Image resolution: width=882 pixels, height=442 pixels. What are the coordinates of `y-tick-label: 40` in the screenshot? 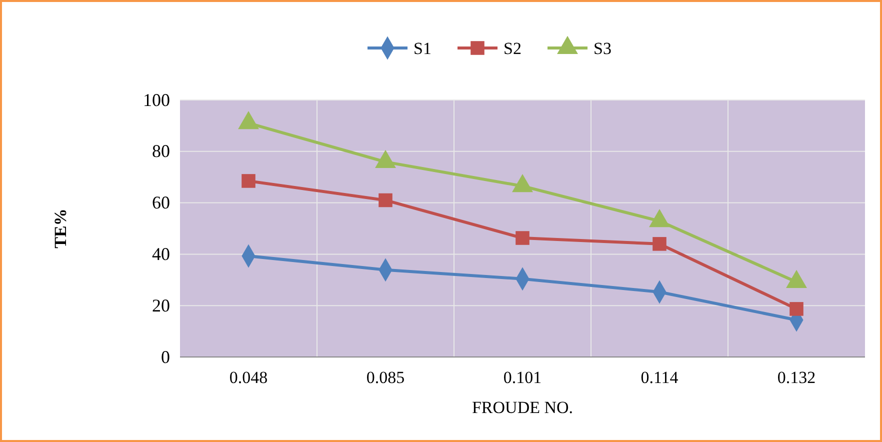 It's located at (161, 254).